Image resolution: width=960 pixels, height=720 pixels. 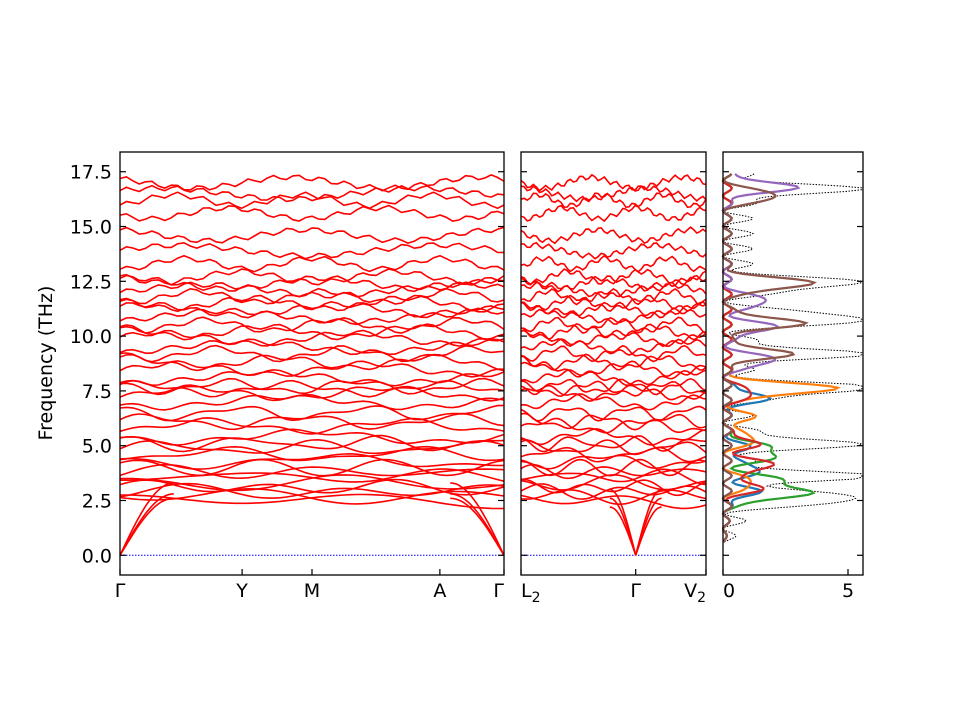 I want to click on y-tick-label: 10.0, so click(x=91, y=337).